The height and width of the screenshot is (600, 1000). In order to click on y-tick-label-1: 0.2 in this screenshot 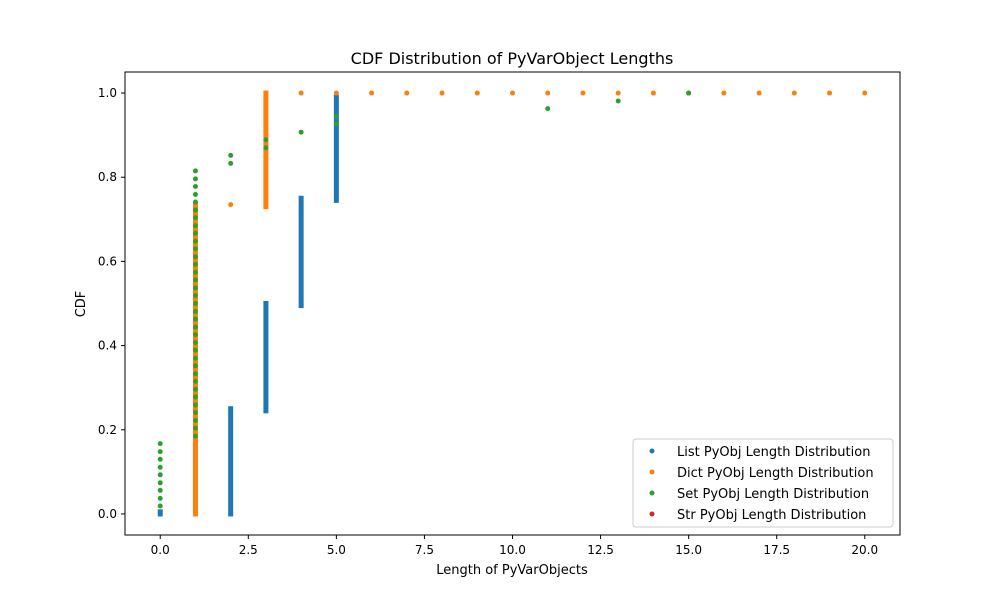, I will do `click(107, 430)`.